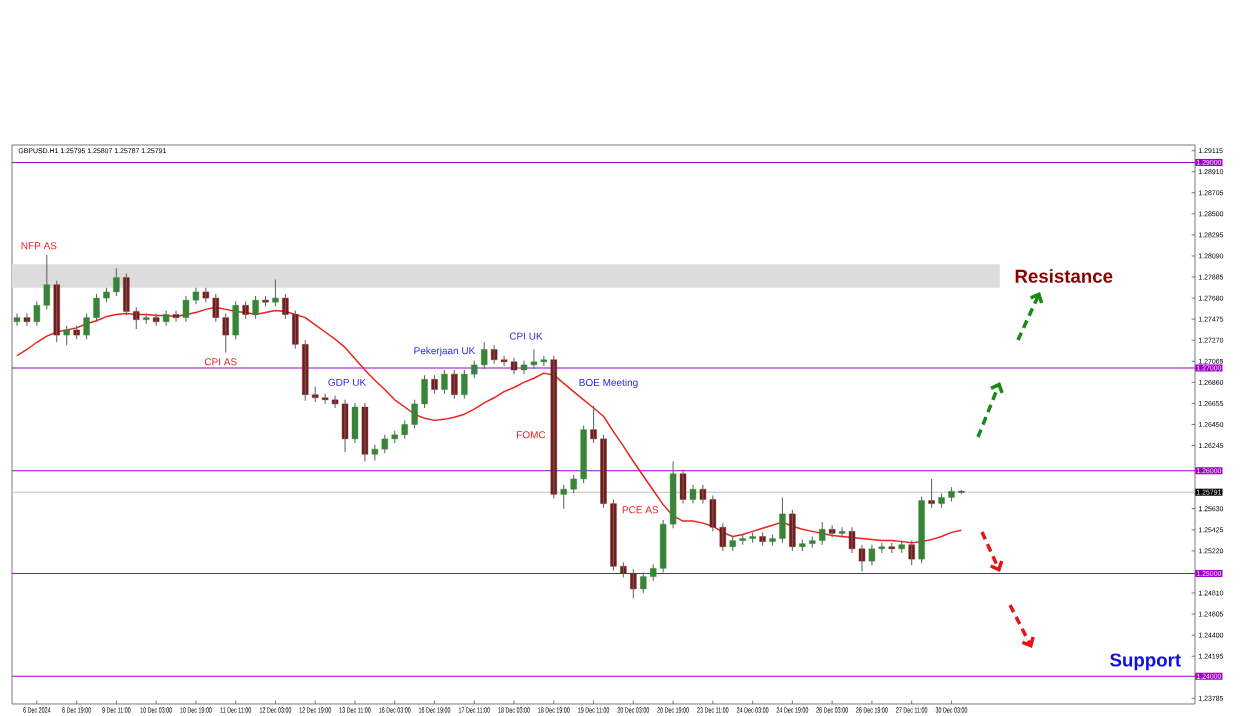 This screenshot has width=1250, height=716. Describe the element at coordinates (39, 246) in the screenshot. I see `annotation: NFP AS` at that location.